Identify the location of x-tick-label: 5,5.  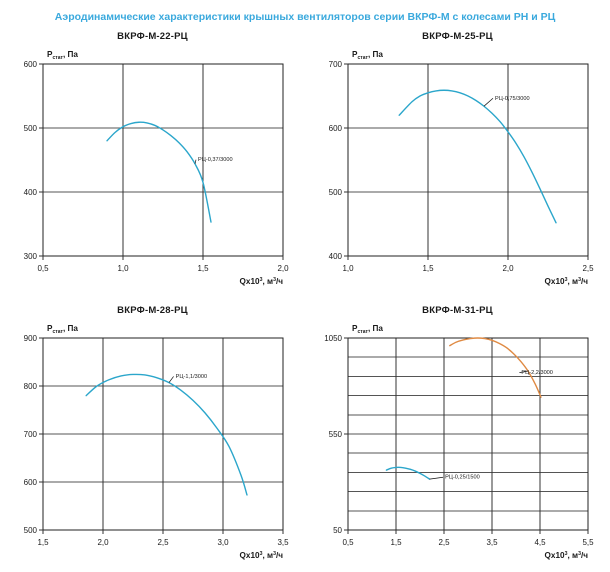
(588, 542).